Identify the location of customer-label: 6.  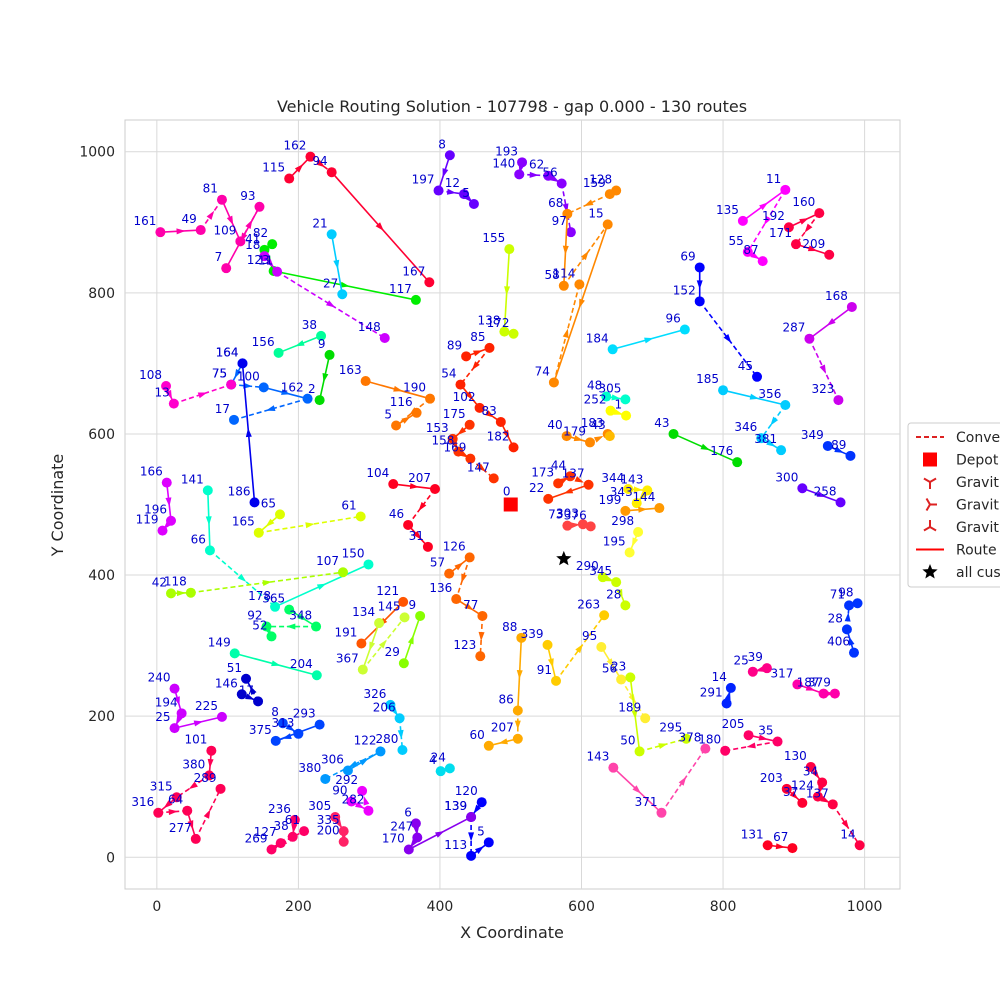
(408, 812).